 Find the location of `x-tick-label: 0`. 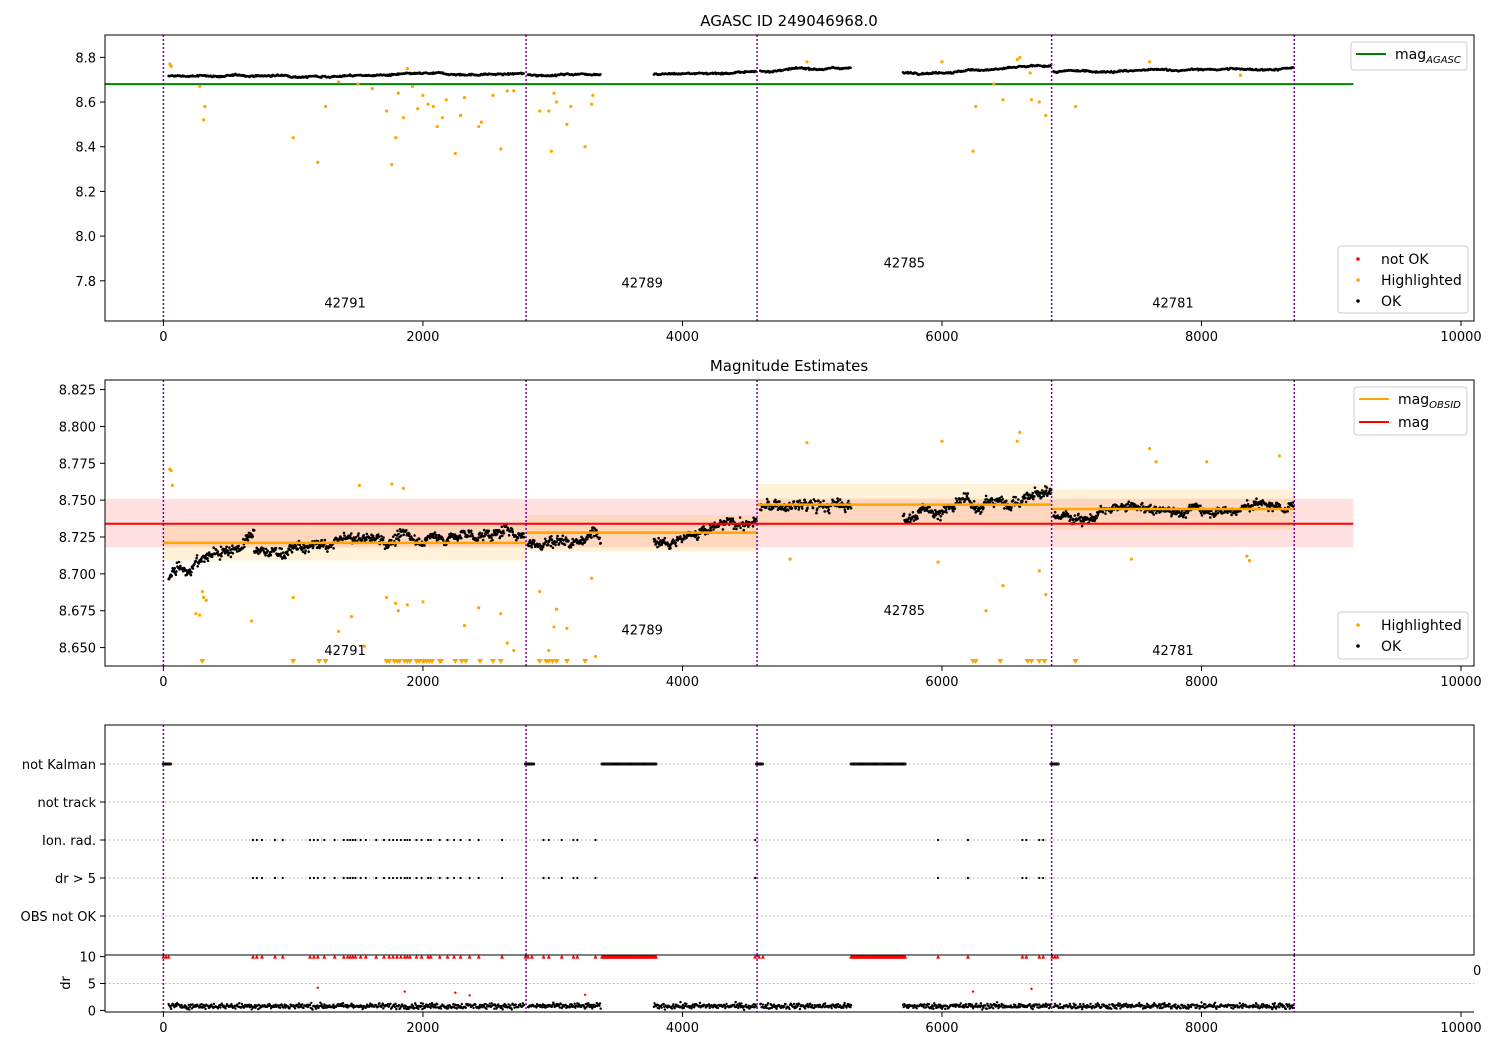

x-tick-label: 0 is located at coordinates (163, 337).